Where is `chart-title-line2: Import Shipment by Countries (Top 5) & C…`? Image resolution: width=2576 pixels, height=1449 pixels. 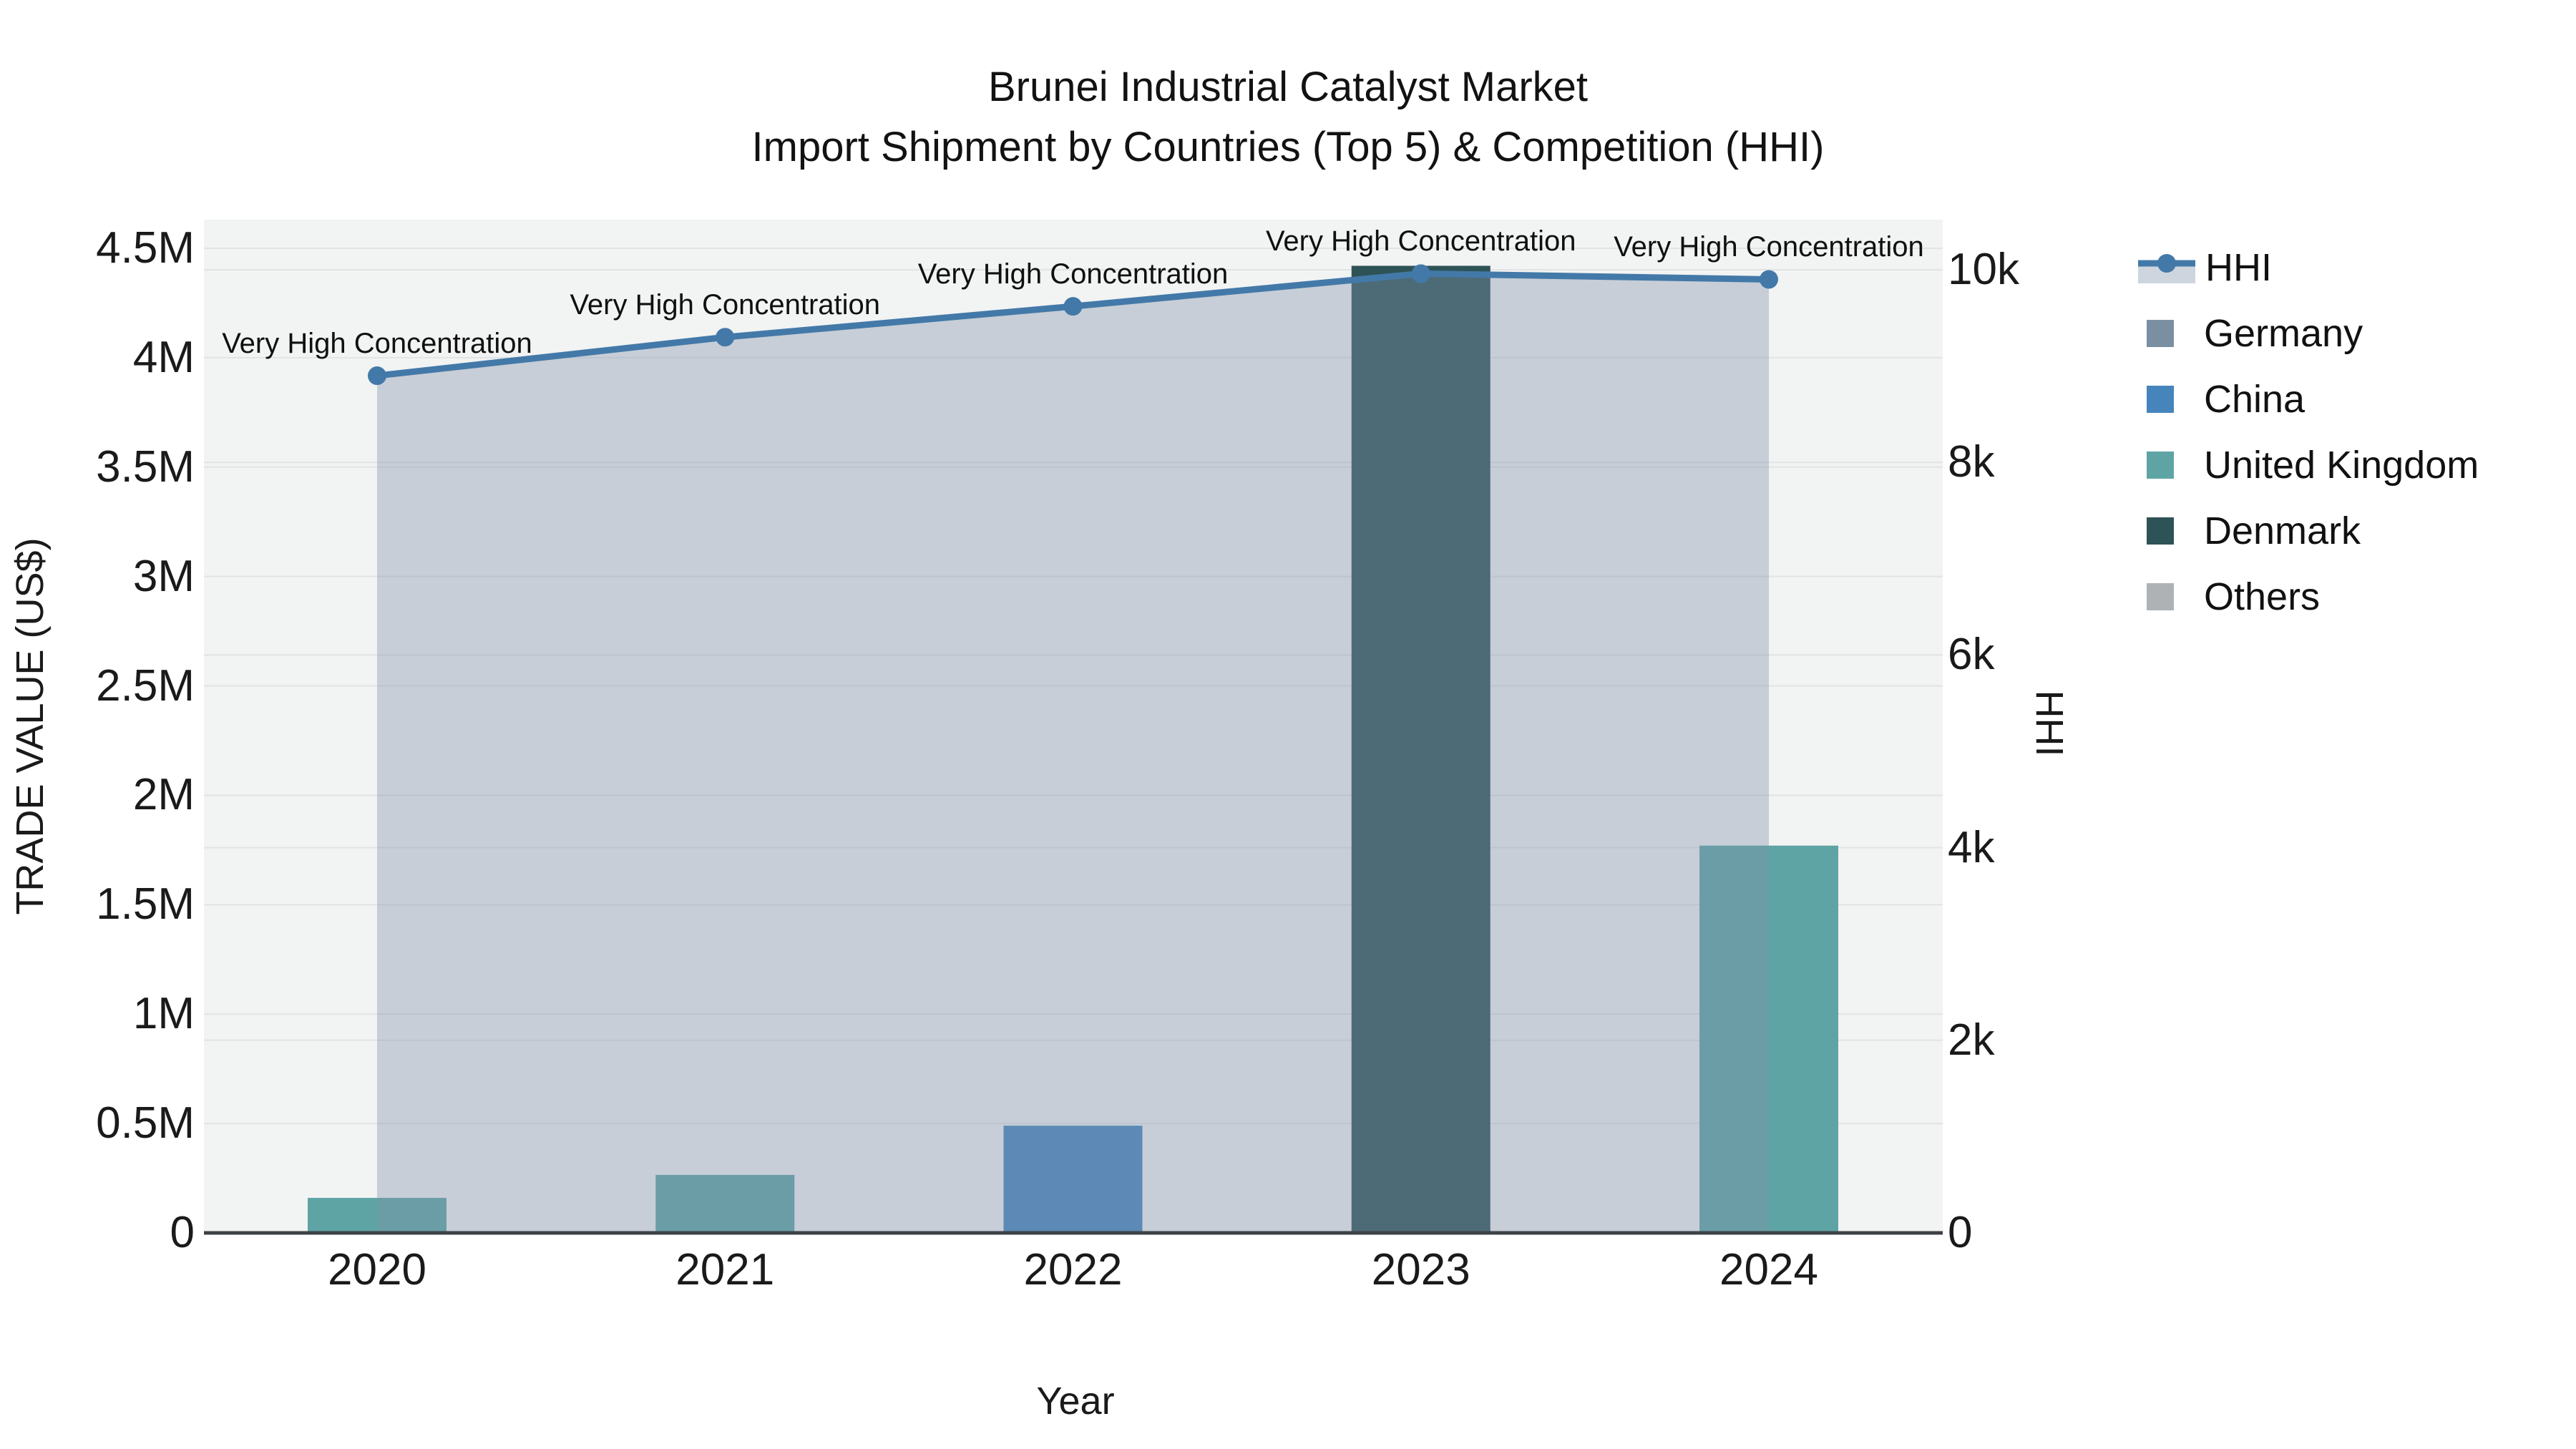 chart-title-line2: Import Shipment by Countries (Top 5) & C… is located at coordinates (1288, 147).